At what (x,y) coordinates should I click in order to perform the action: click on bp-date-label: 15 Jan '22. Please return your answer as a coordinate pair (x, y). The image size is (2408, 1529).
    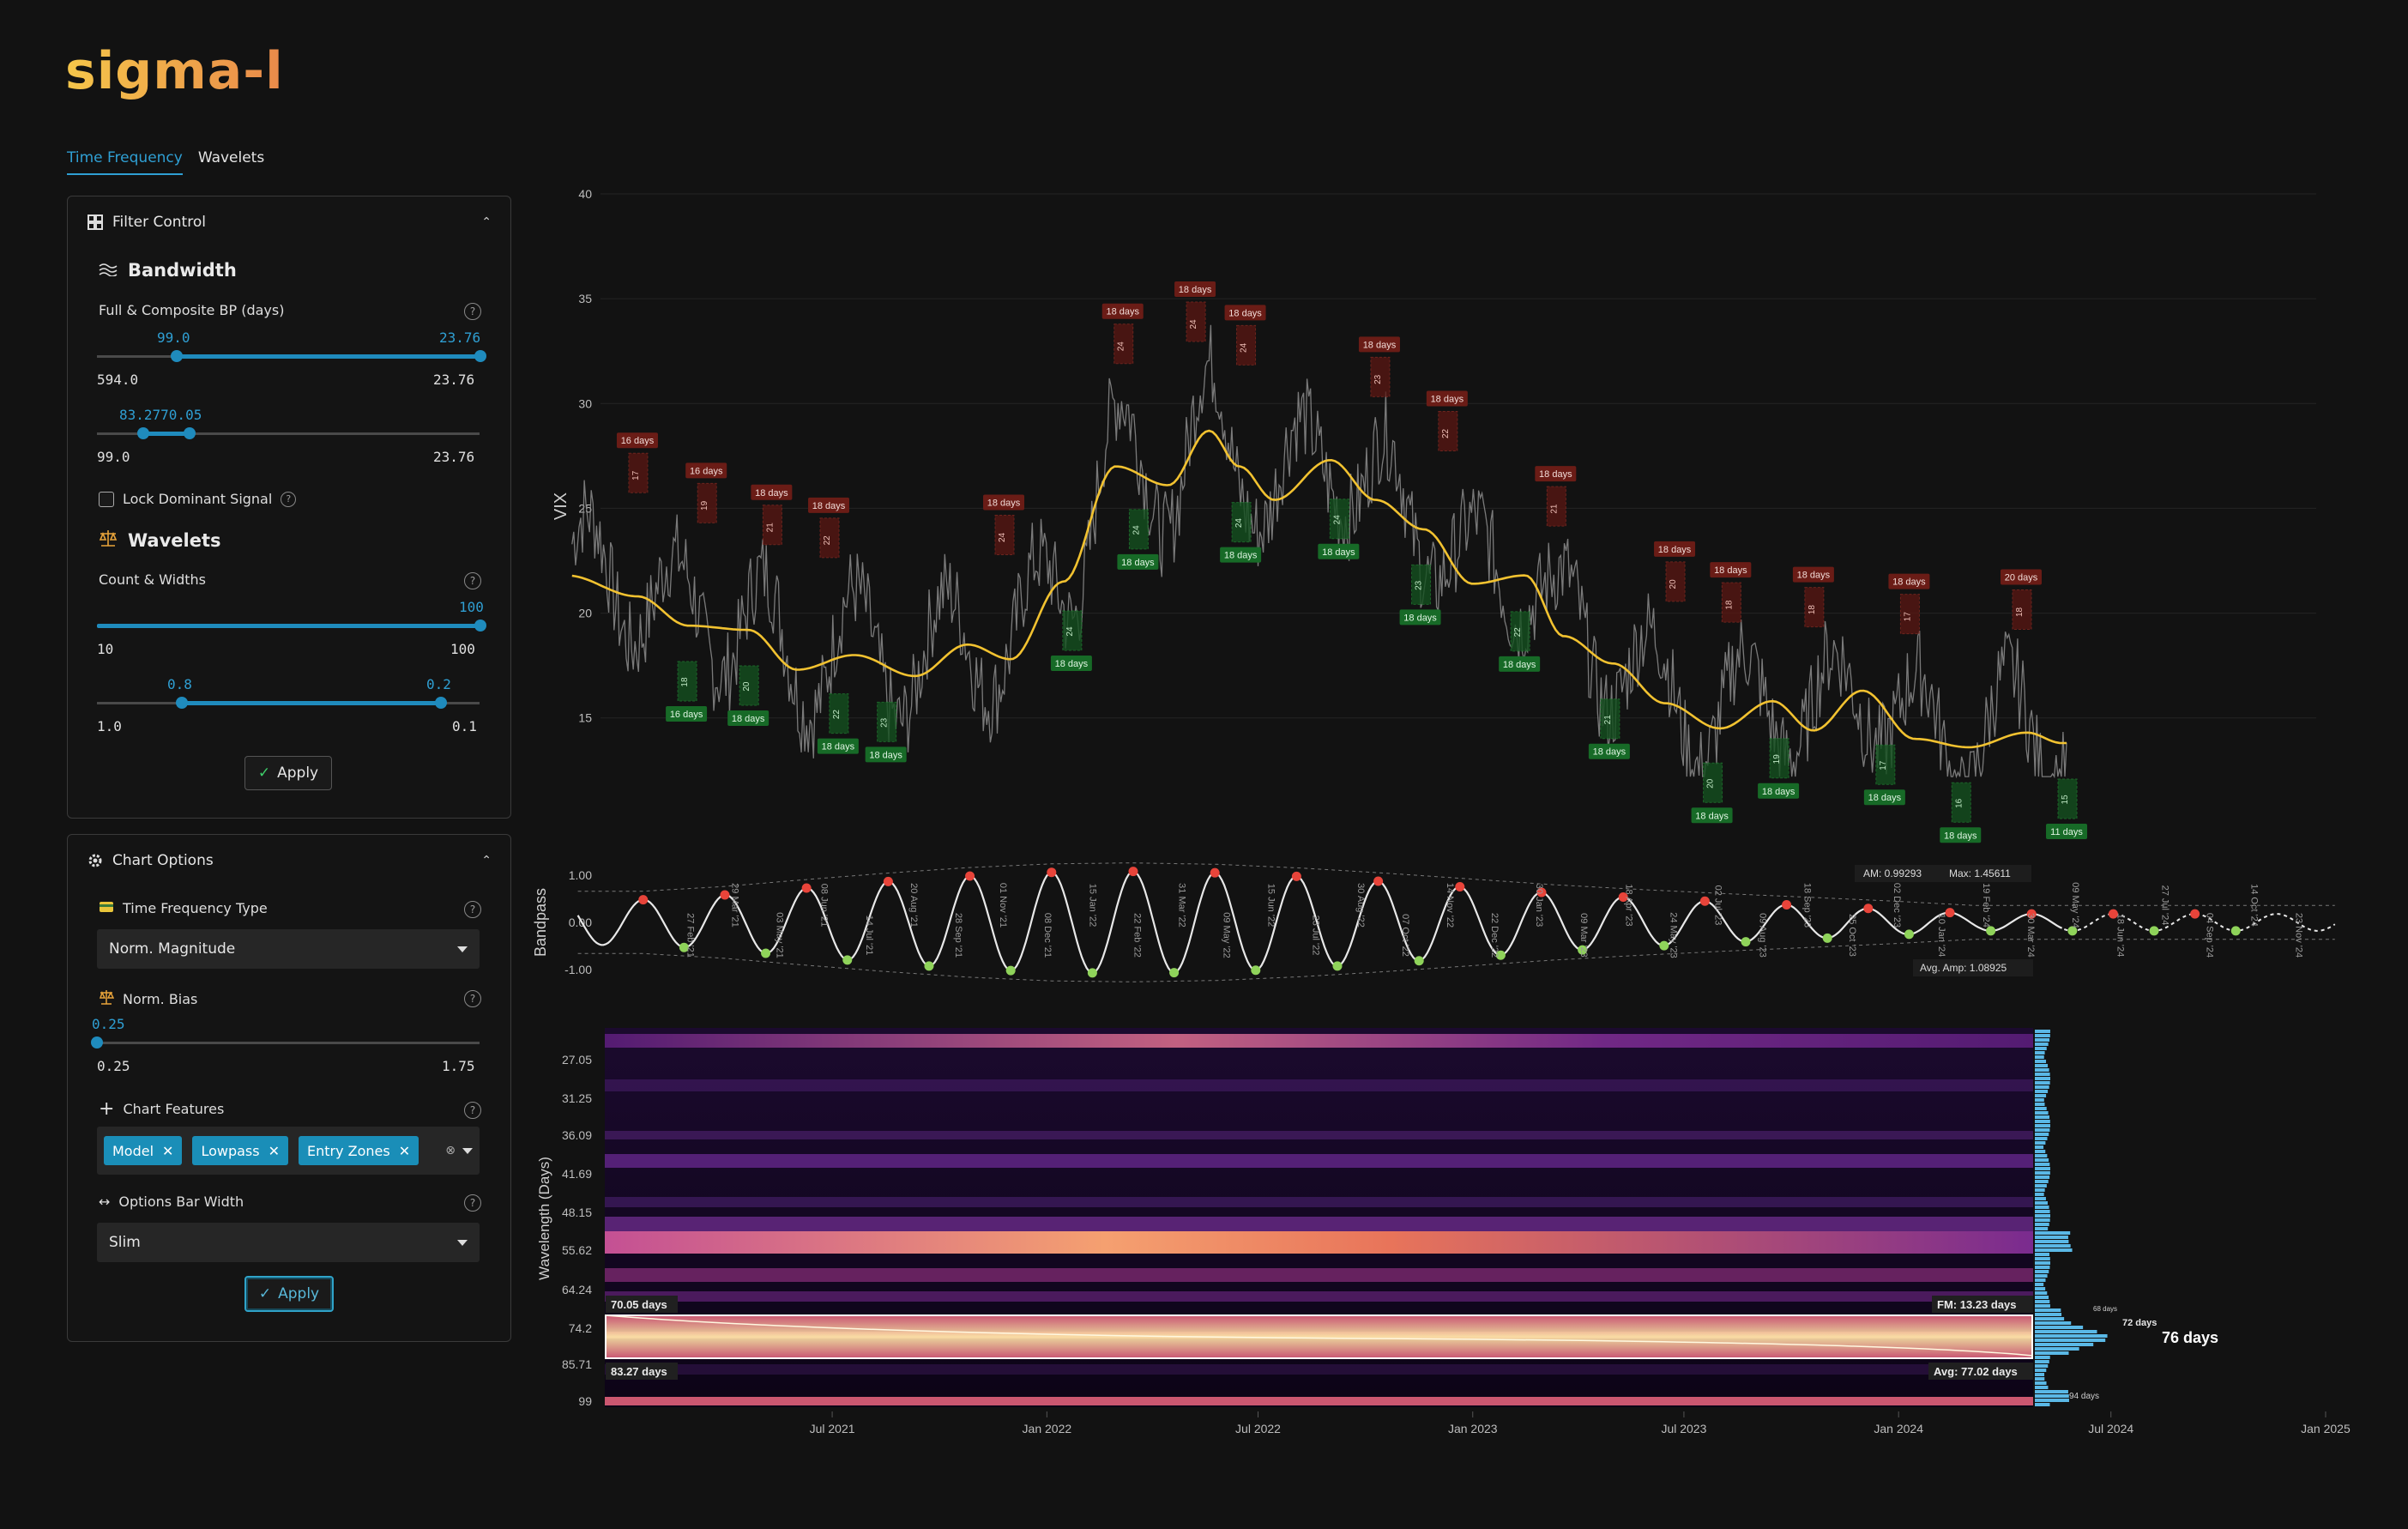
    Looking at the image, I should click on (1092, 905).